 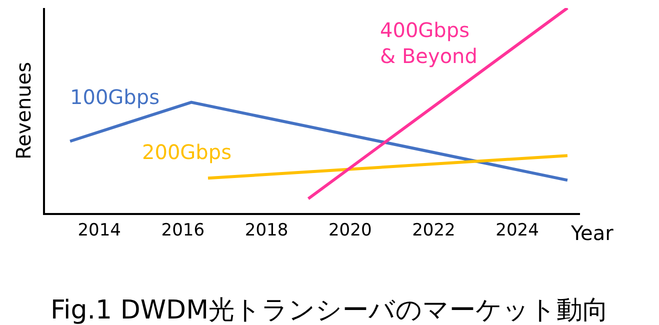 I want to click on series-label: 100Gbps, so click(x=115, y=97).